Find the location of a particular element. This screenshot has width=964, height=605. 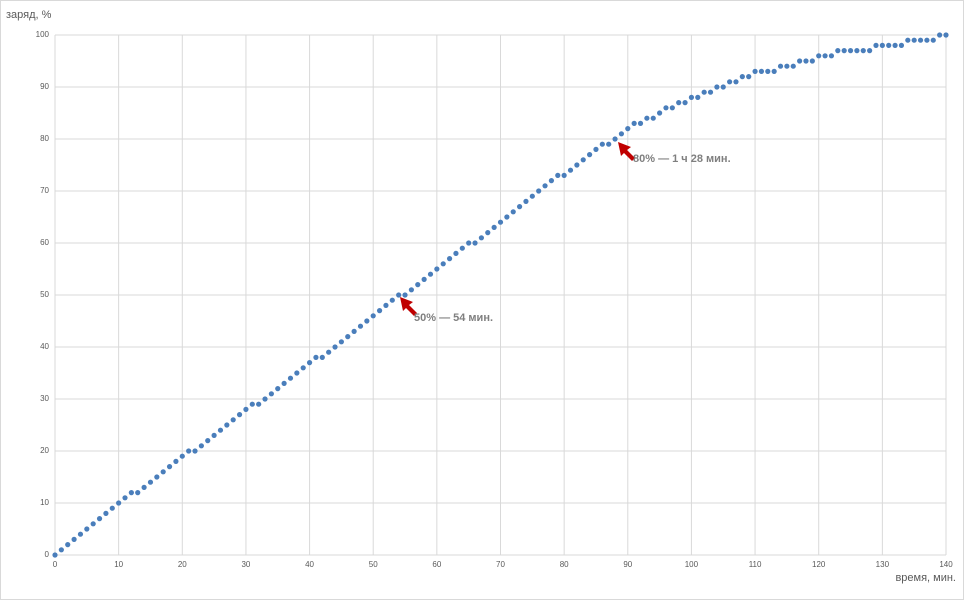

y-tick-label: 70 is located at coordinates (44, 190).